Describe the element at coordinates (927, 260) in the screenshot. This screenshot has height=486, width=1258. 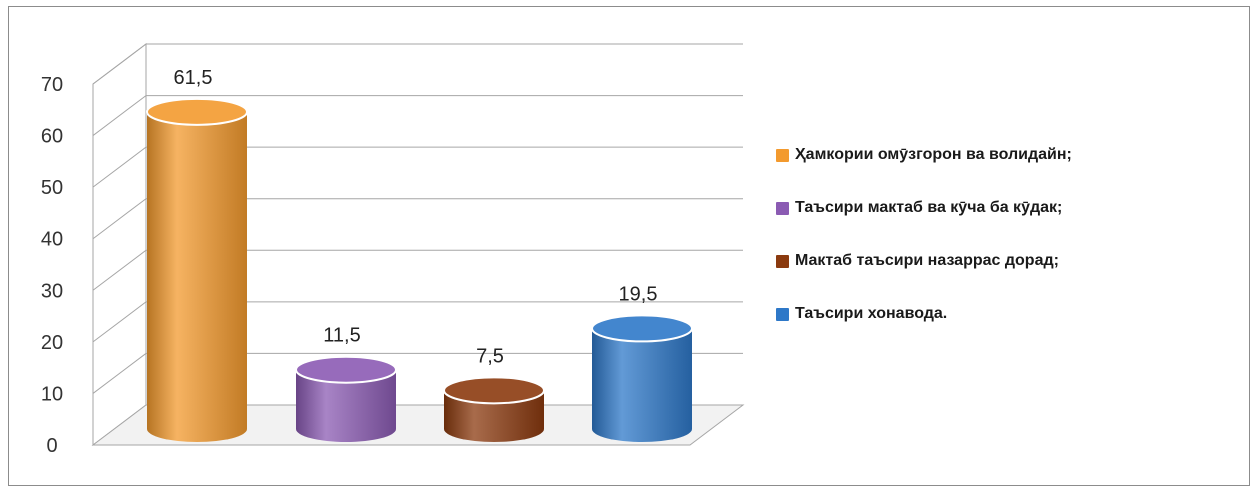
I see `legend-label: Мактаб таъсири назаррас дорад;` at that location.